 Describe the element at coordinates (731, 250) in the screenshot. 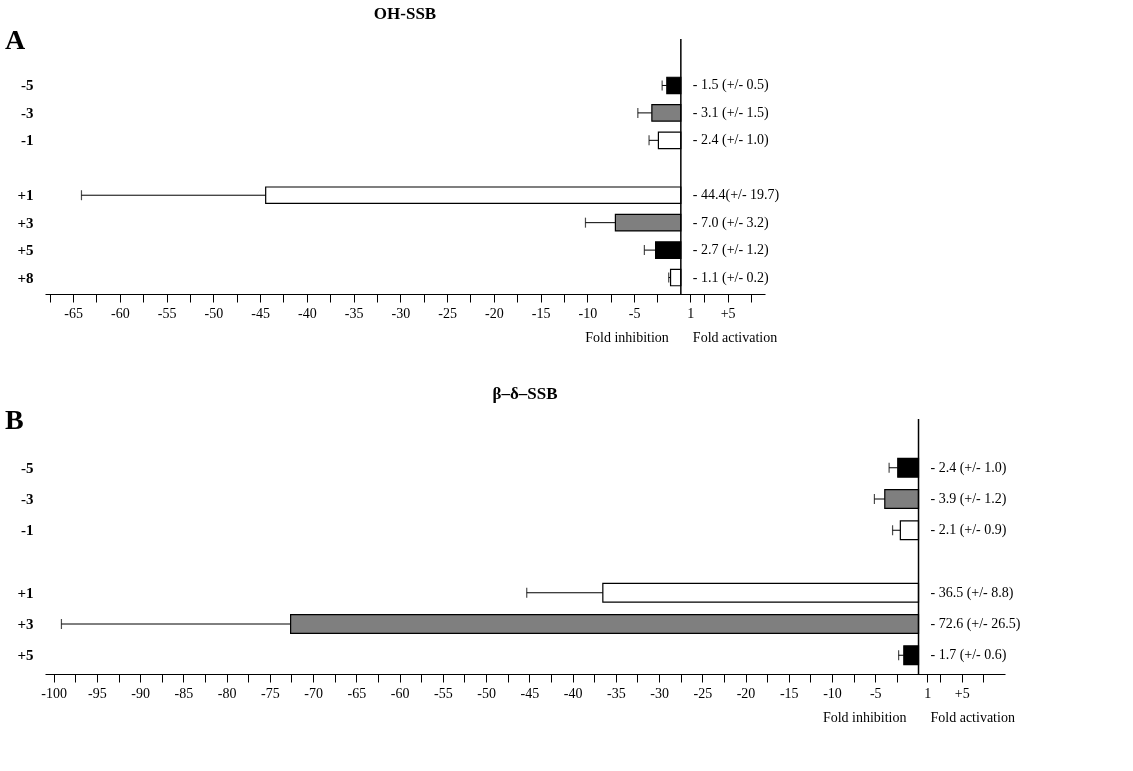

I see `data-label: - 2.7 (+/- 1.2)` at that location.